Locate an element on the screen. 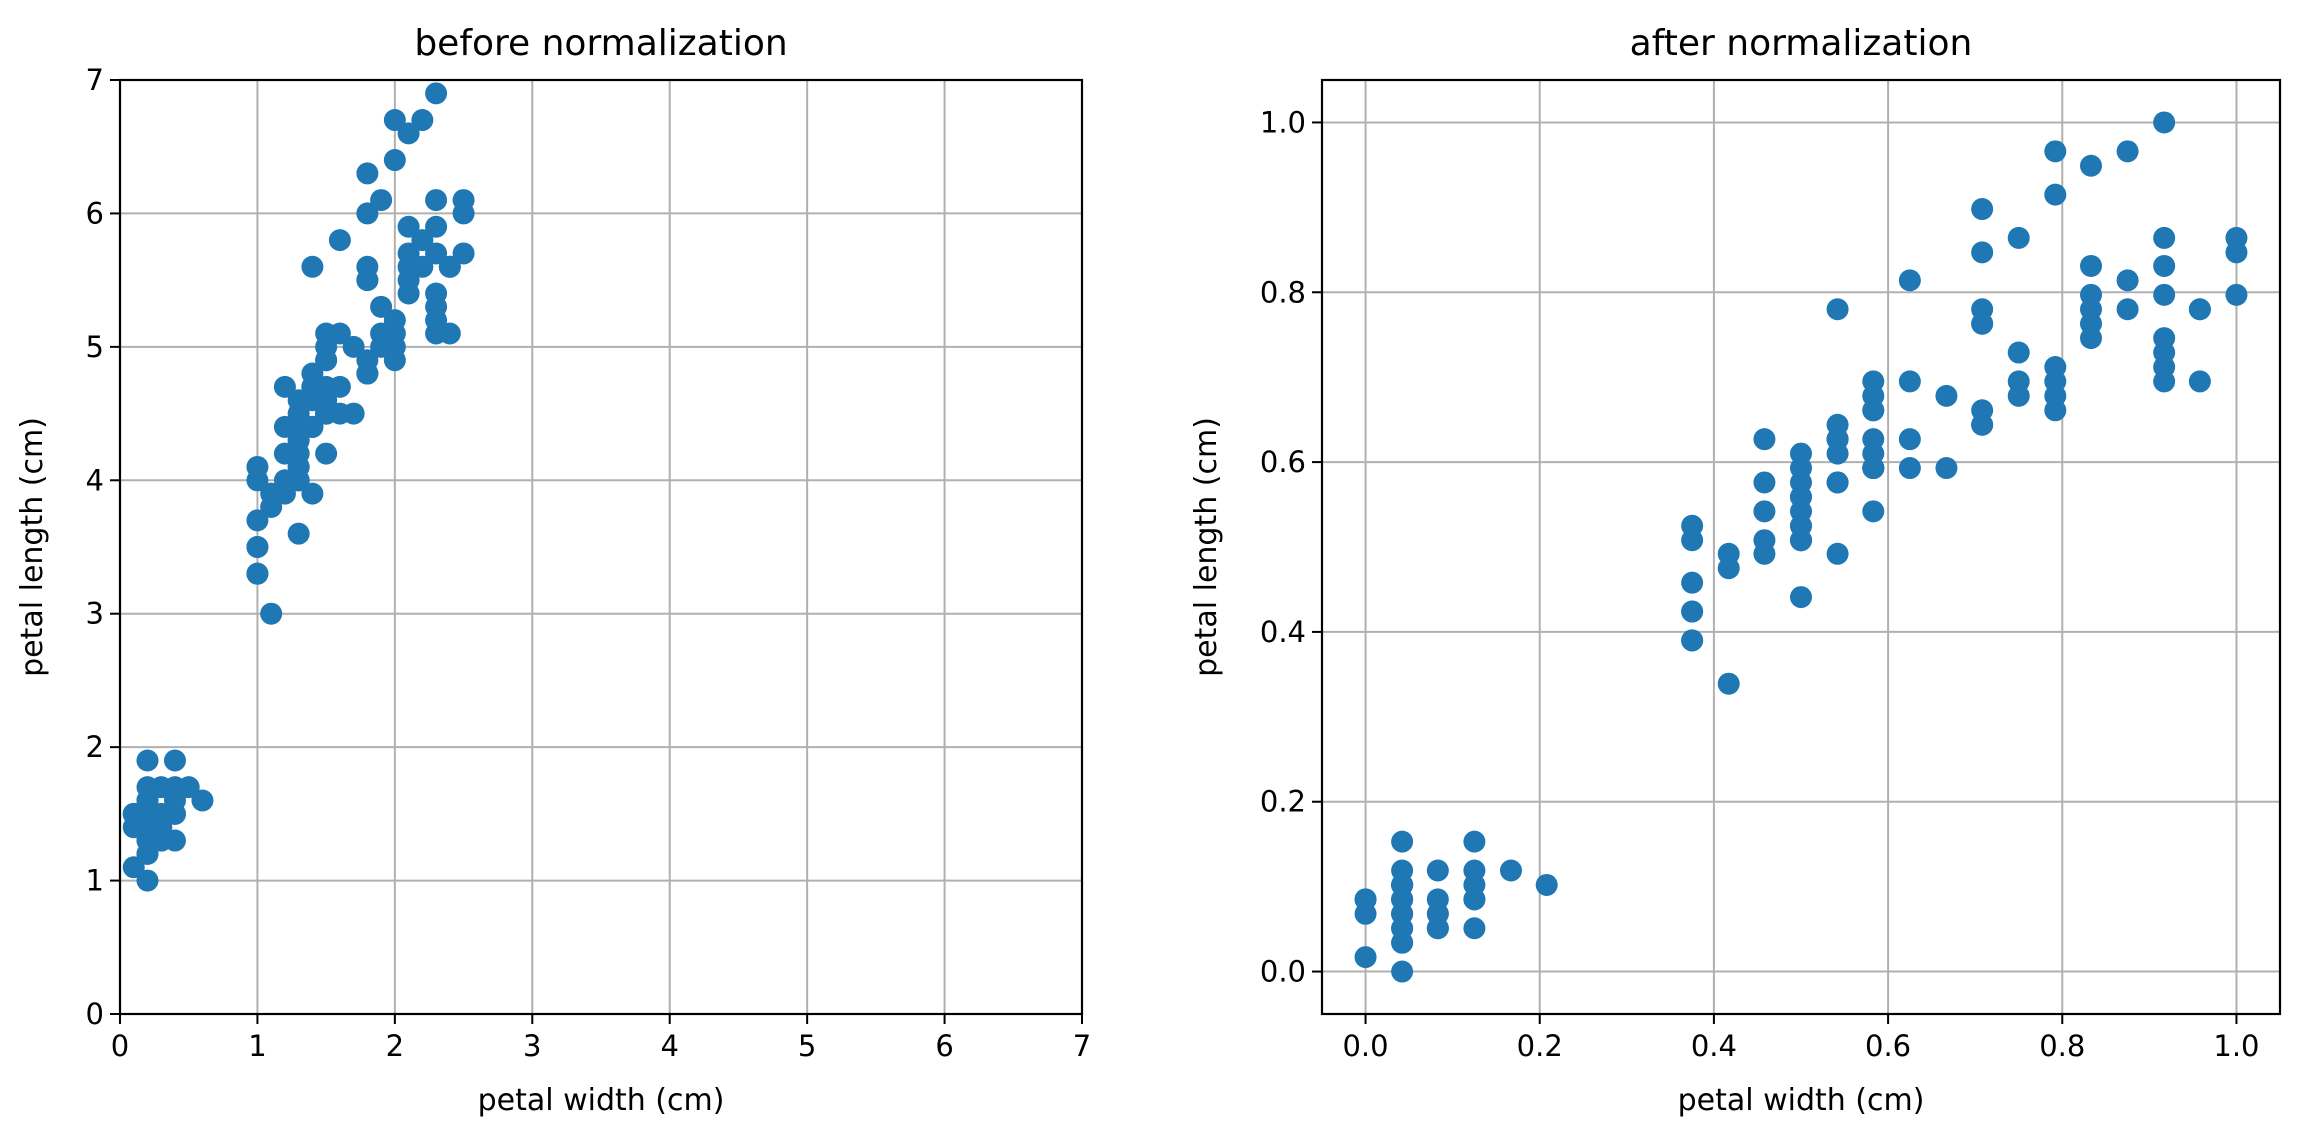 This screenshot has height=1144, width=2301. x-tick-label: 1 is located at coordinates (257, 1046).